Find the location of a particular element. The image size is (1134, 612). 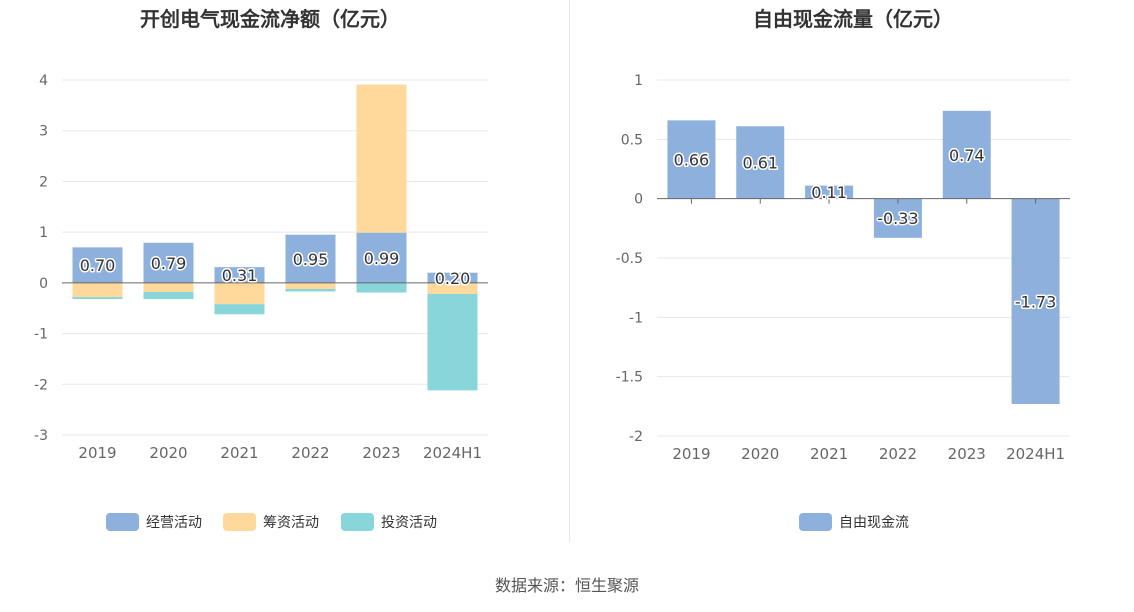

left-data-label: 0.95 is located at coordinates (311, 259).